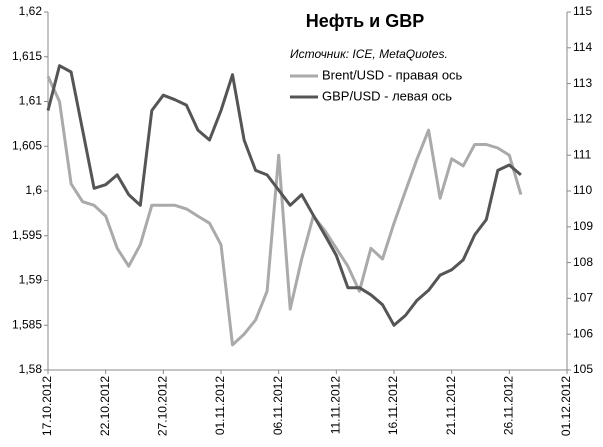 This screenshot has height=447, width=603. I want to click on y-tick-label: 1,585, so click(27, 324).